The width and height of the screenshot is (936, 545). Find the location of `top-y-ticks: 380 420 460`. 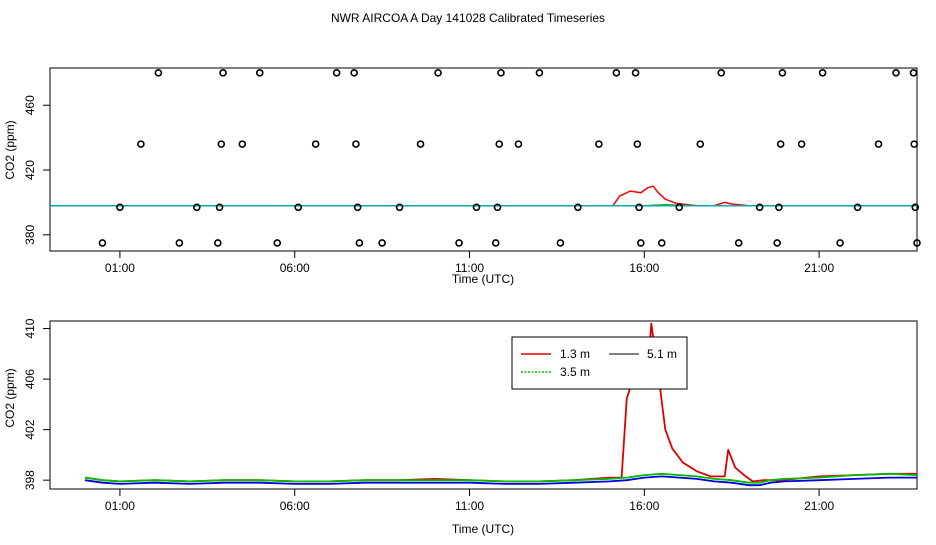

top-y-ticks: 380 420 460 is located at coordinates (36, 170).